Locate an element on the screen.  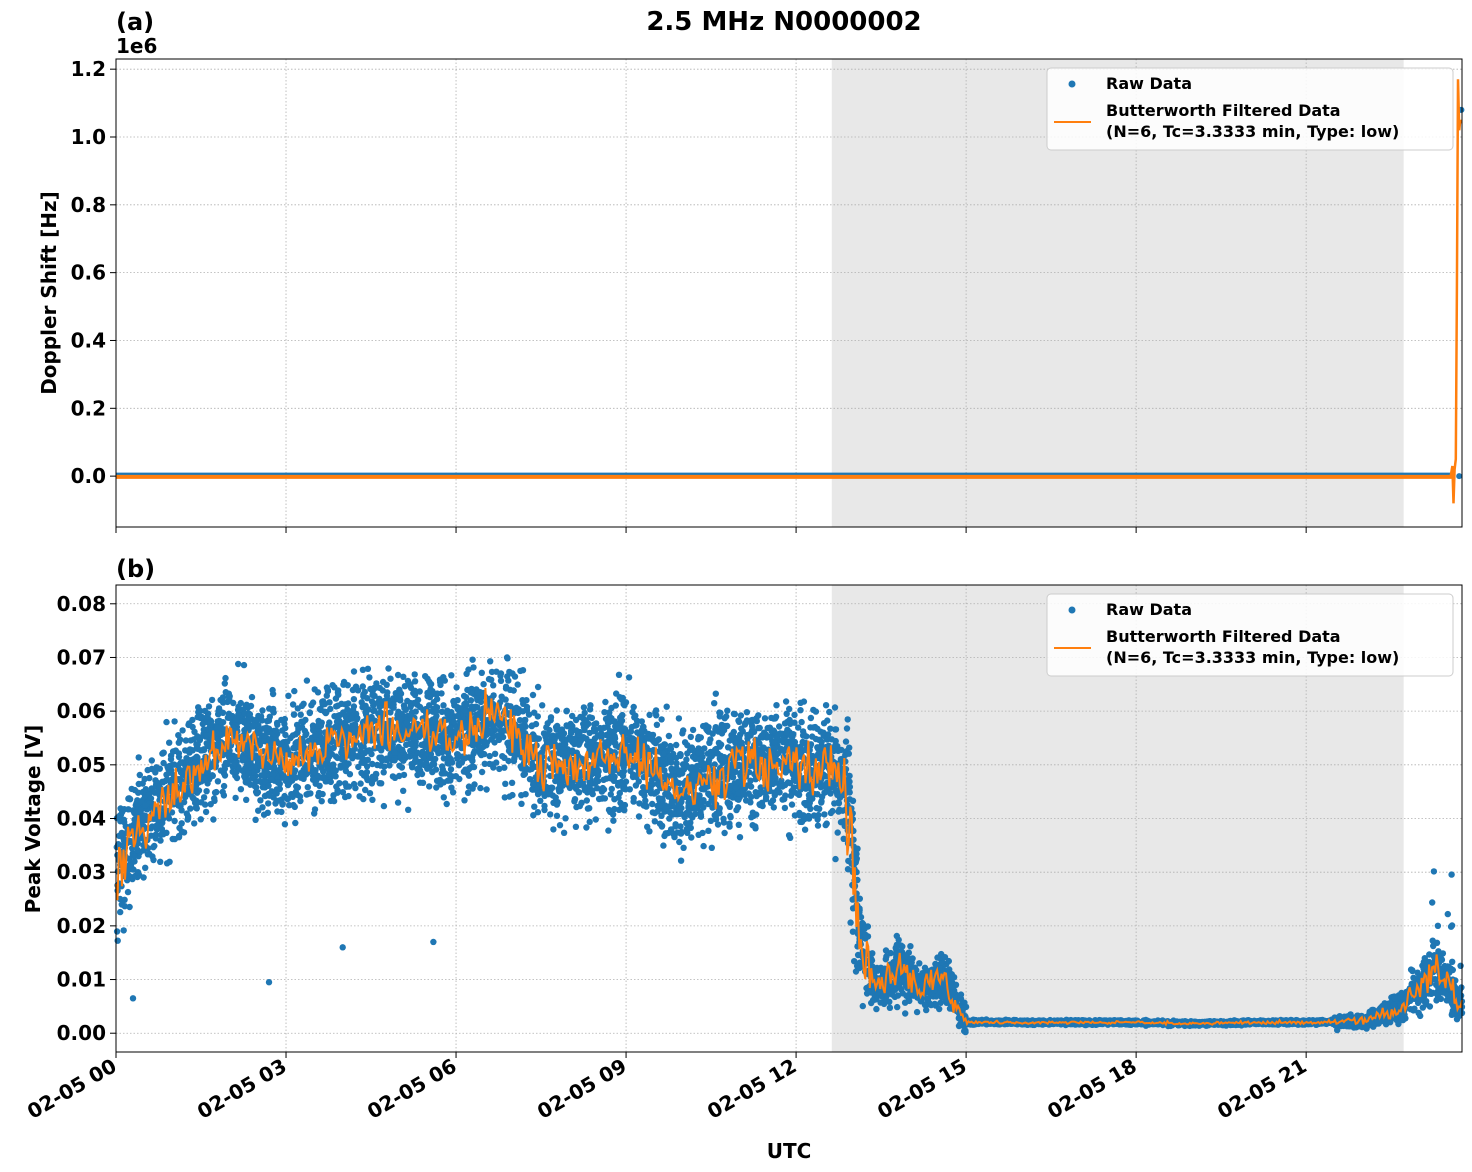
a-y-tick-label: 0.2 is located at coordinates (88, 408).